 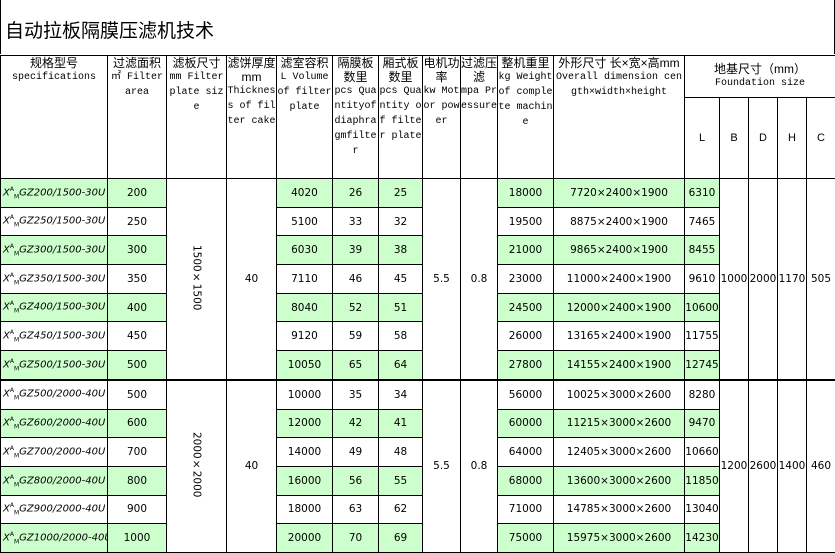 I want to click on column-header: 电机功率 kw Motor power, so click(x=441, y=117).